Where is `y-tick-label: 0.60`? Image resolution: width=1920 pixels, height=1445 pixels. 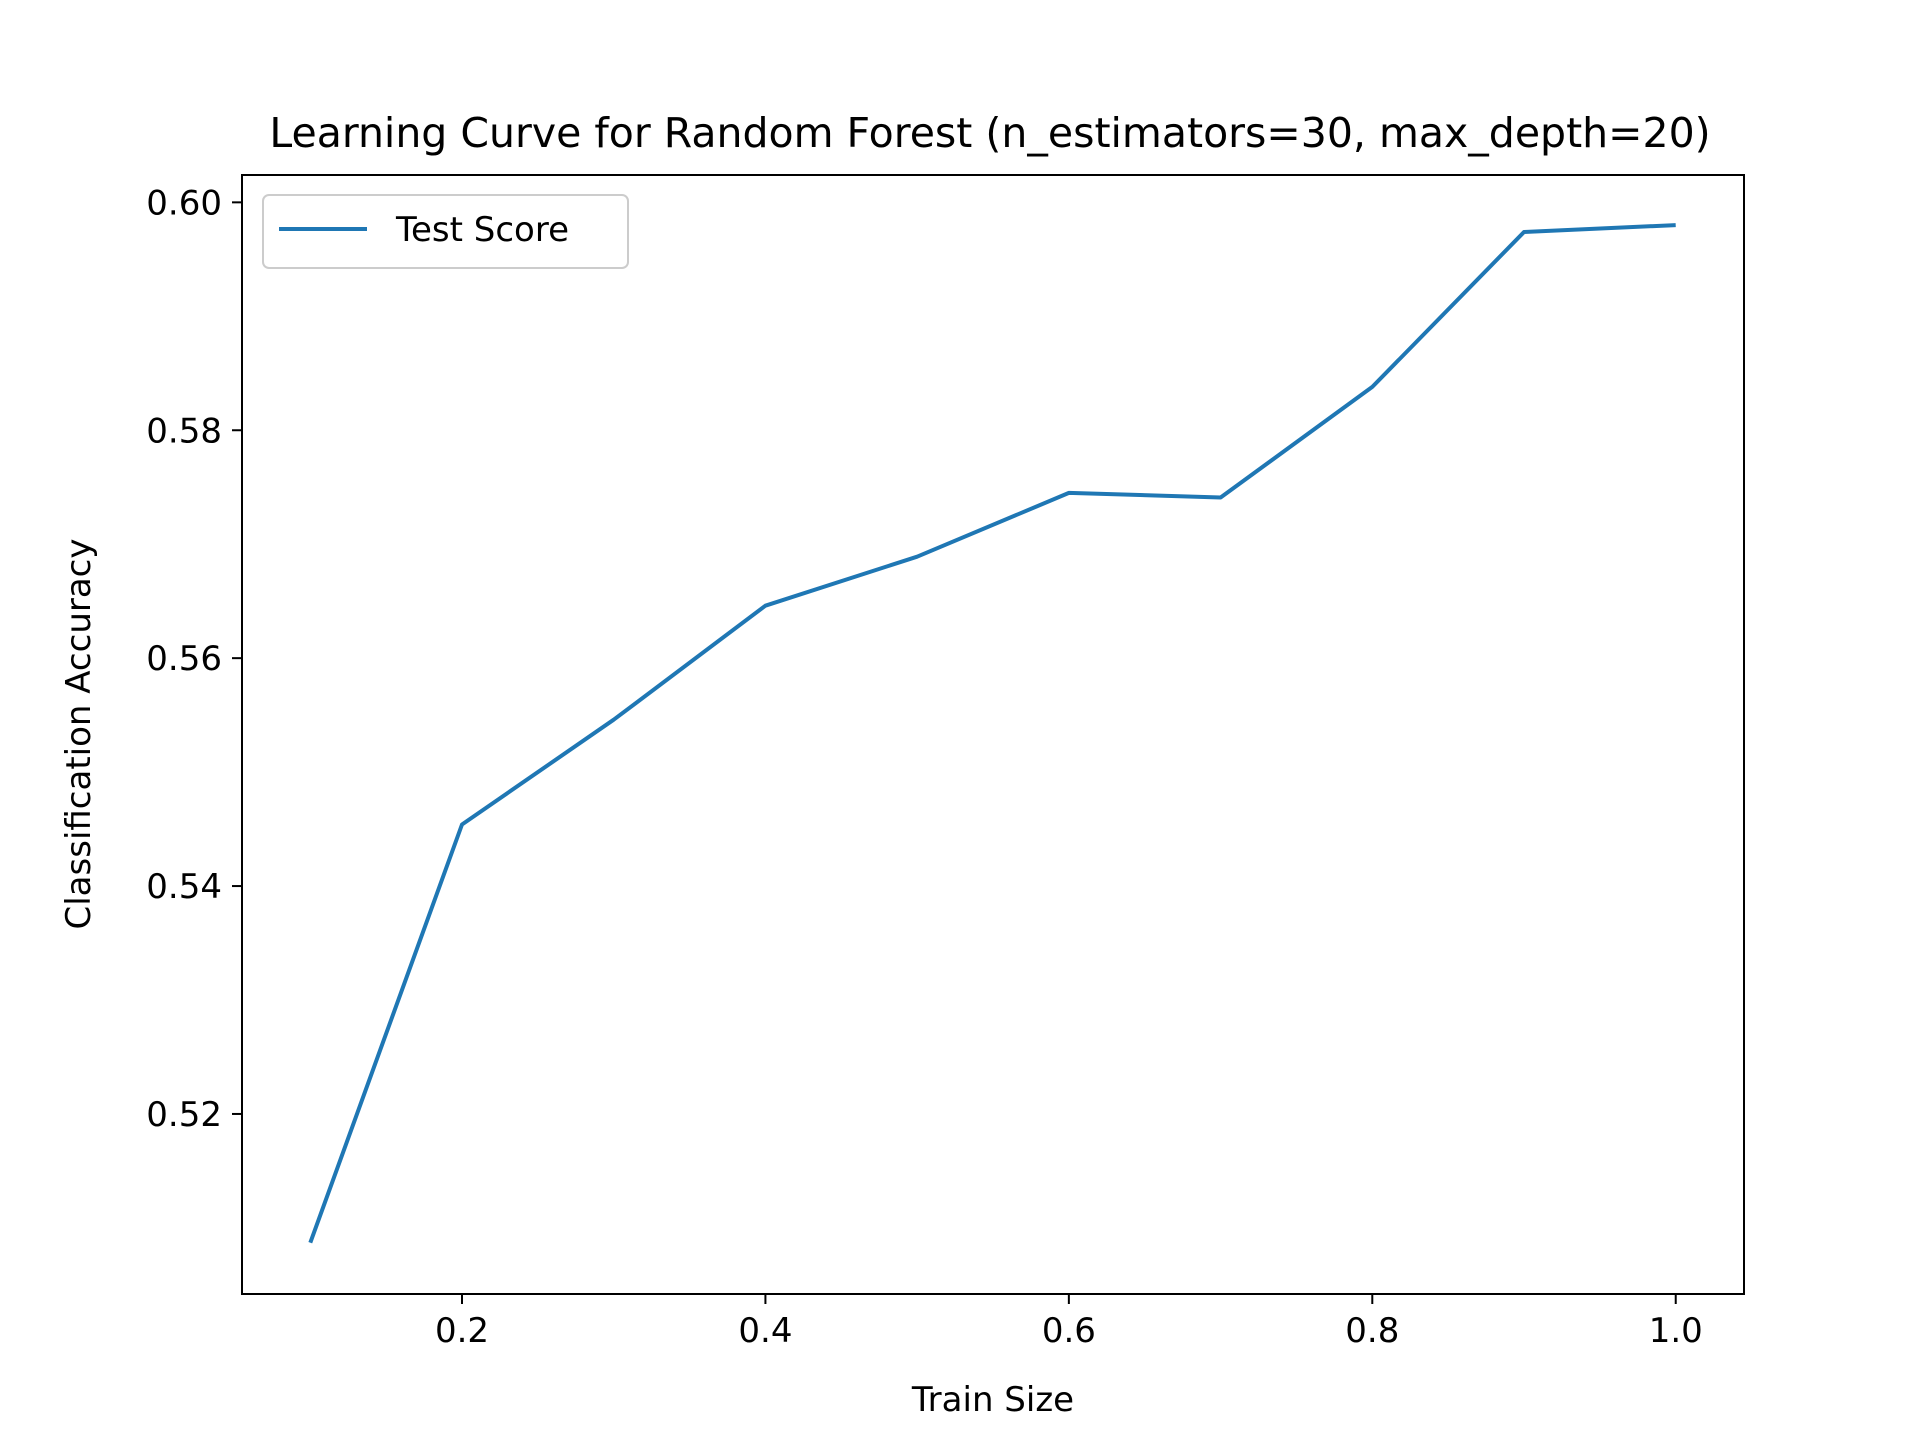 y-tick-label: 0.60 is located at coordinates (184, 203).